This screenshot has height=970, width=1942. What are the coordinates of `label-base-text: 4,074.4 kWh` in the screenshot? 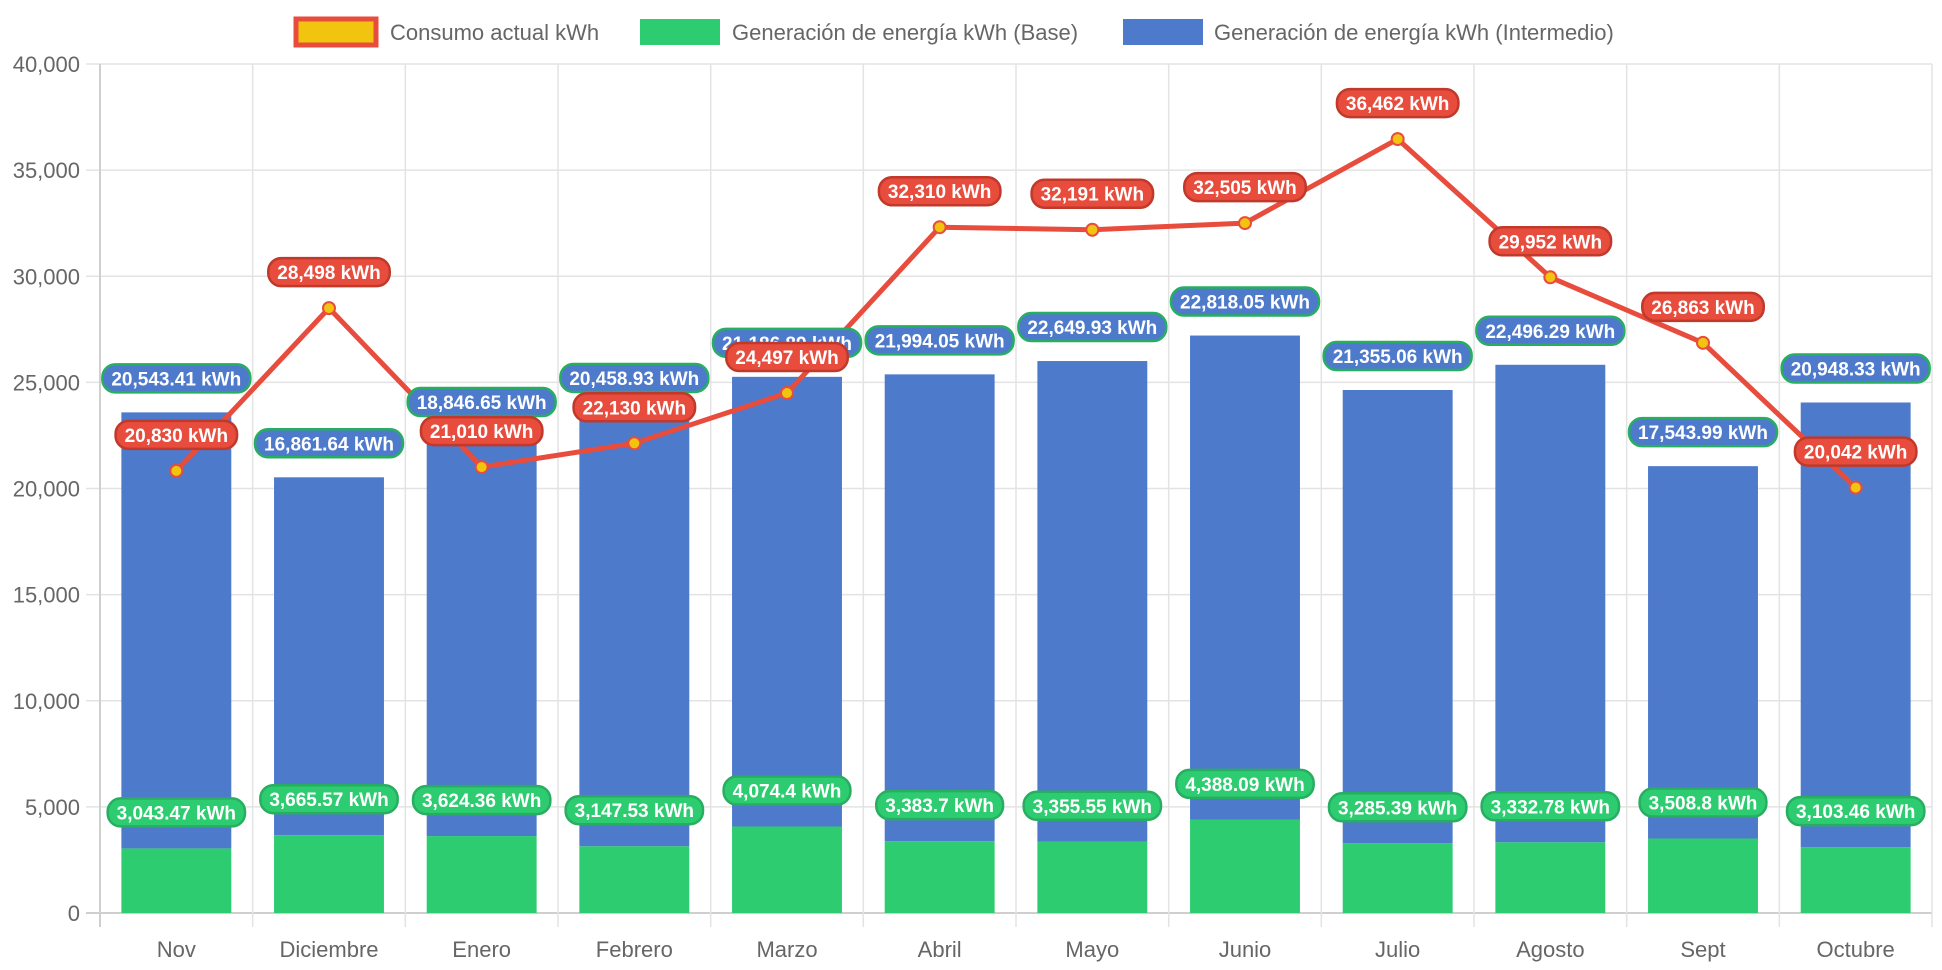 It's located at (787, 792).